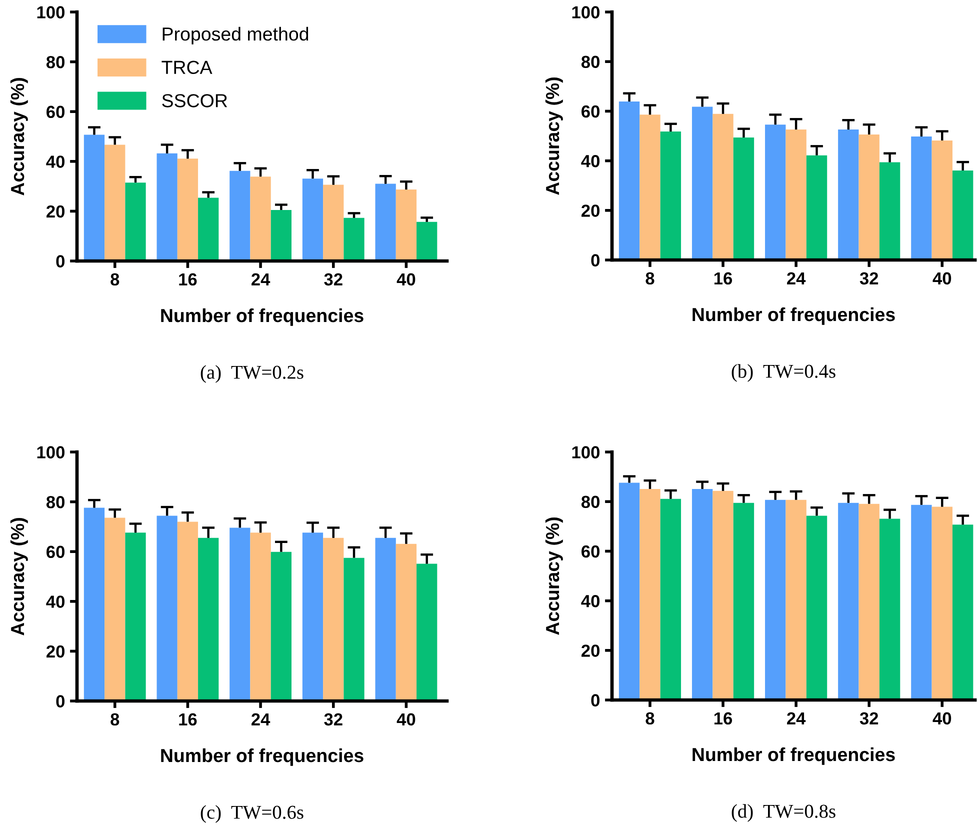 The height and width of the screenshot is (831, 977). I want to click on text: (a) TW=0.2s, so click(252, 374).